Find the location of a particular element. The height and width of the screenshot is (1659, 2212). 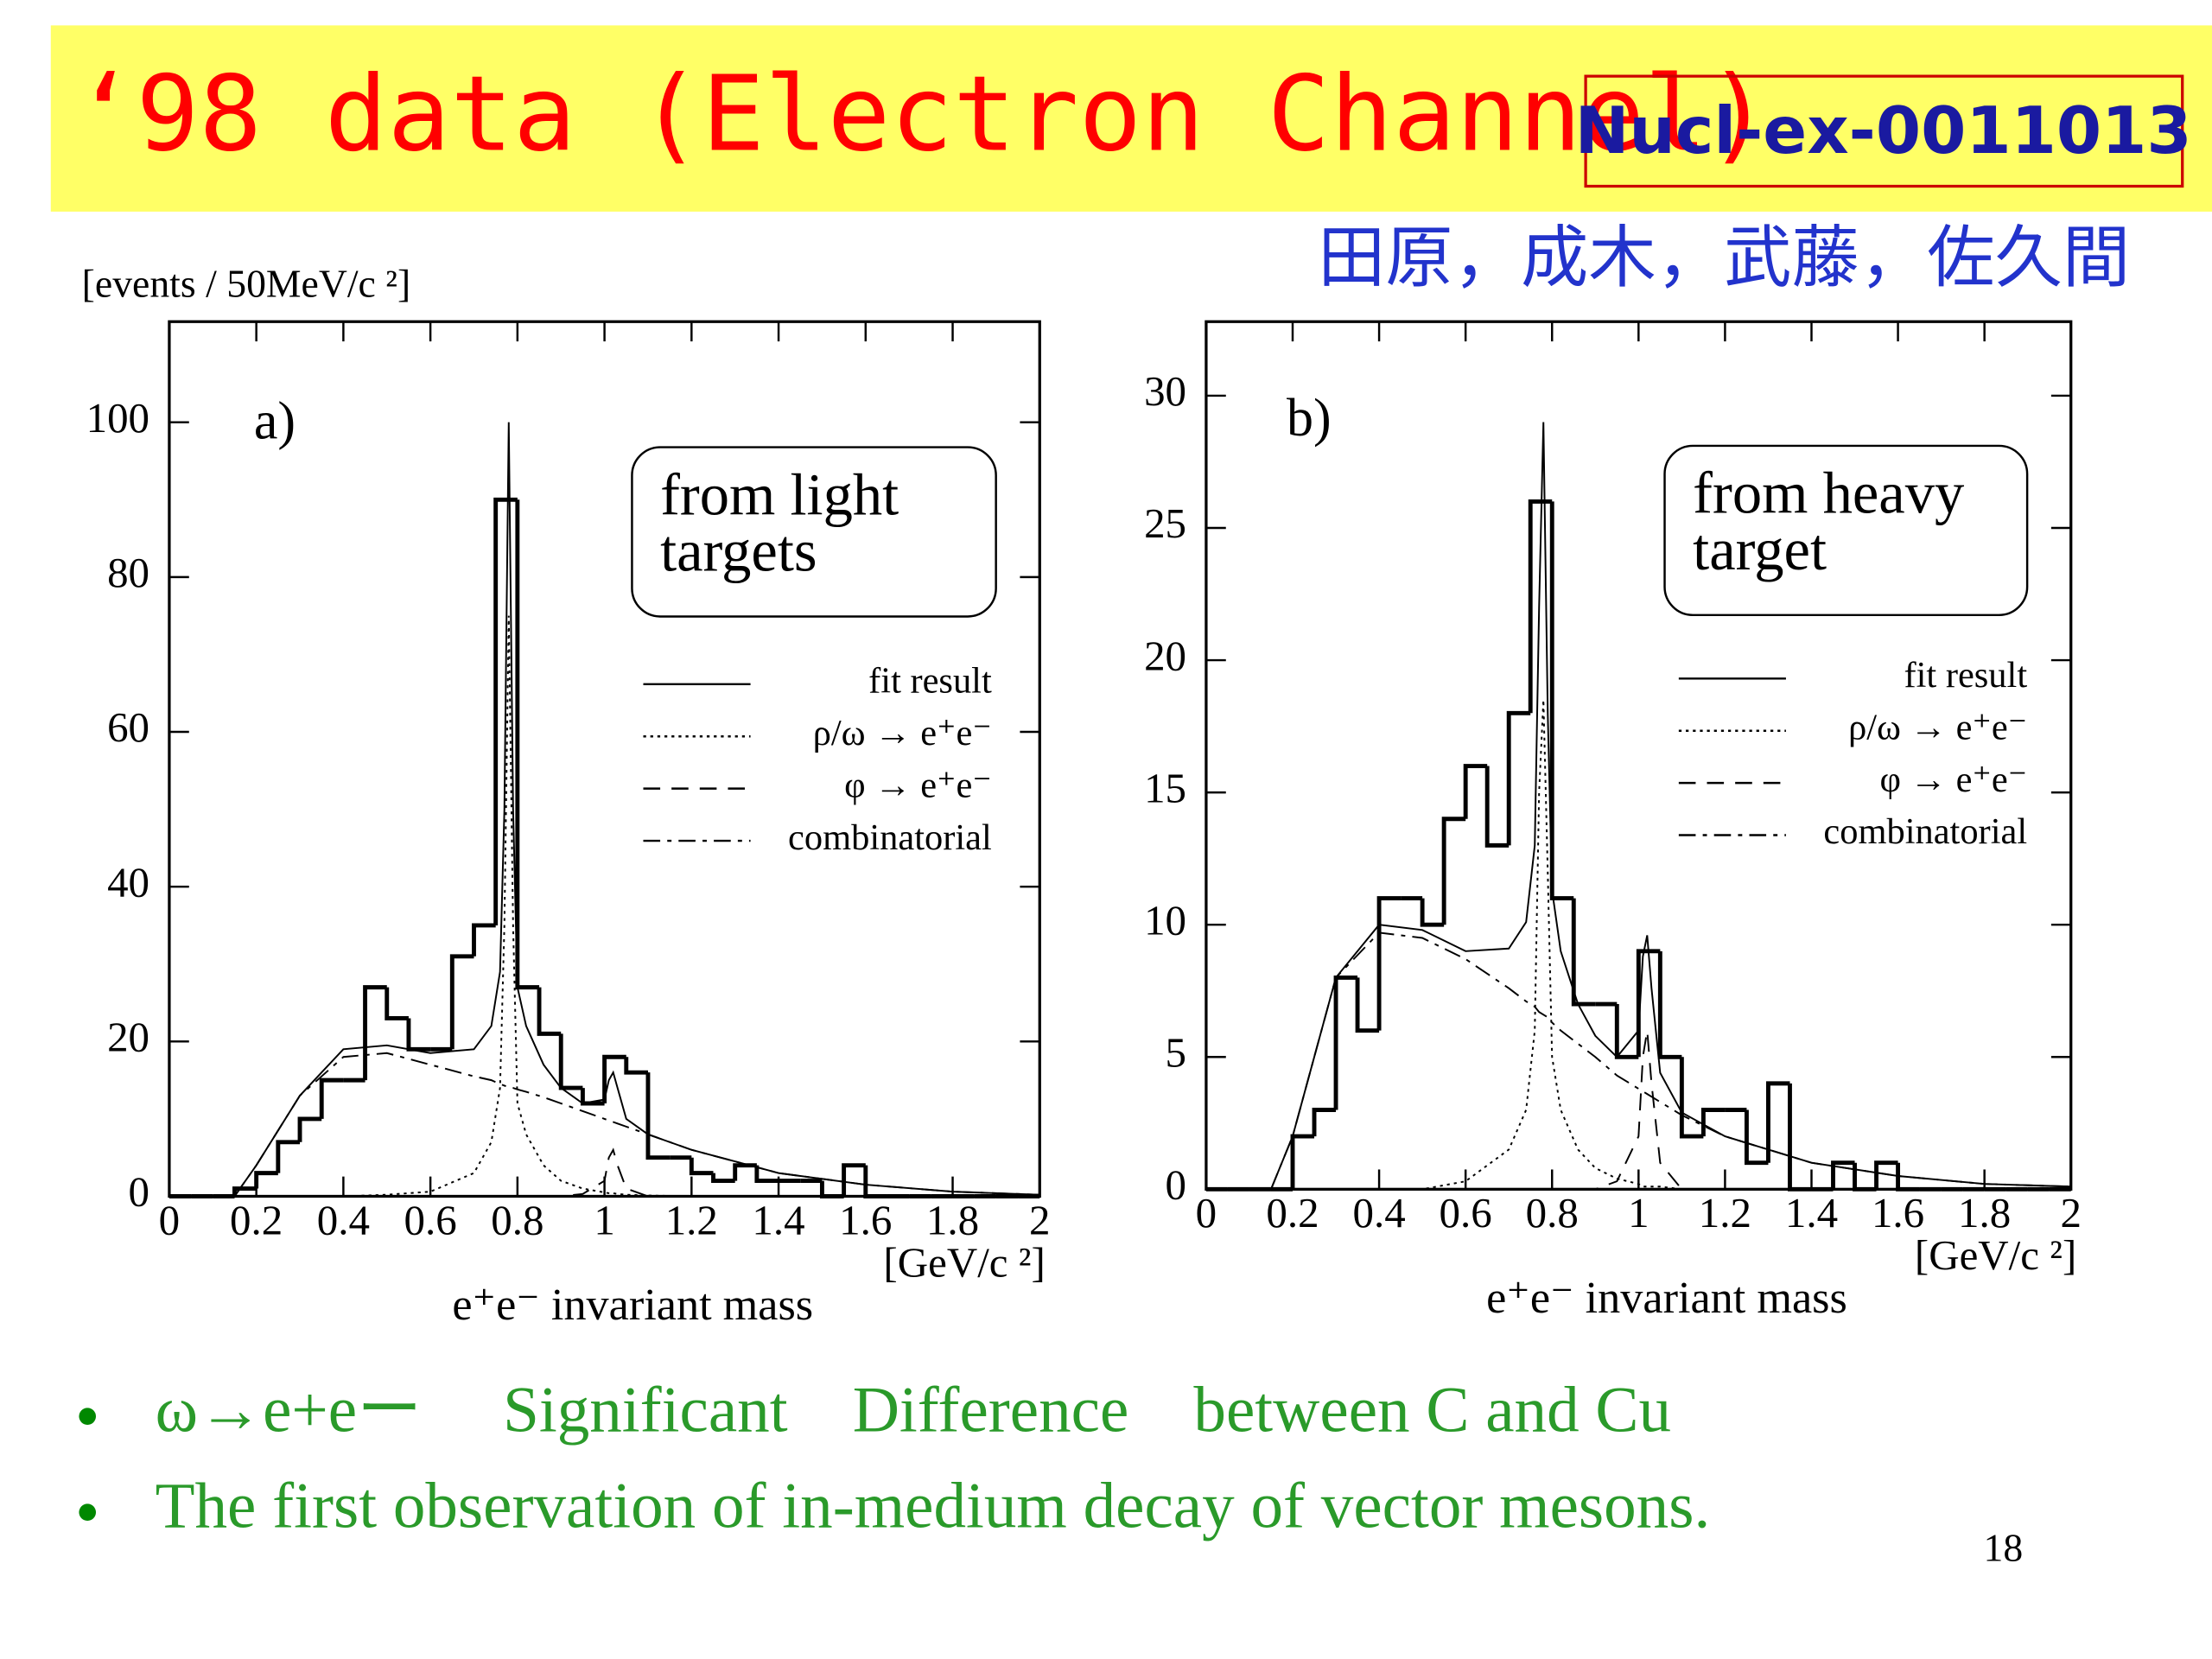

label-box-text: targets is located at coordinates (738, 551).